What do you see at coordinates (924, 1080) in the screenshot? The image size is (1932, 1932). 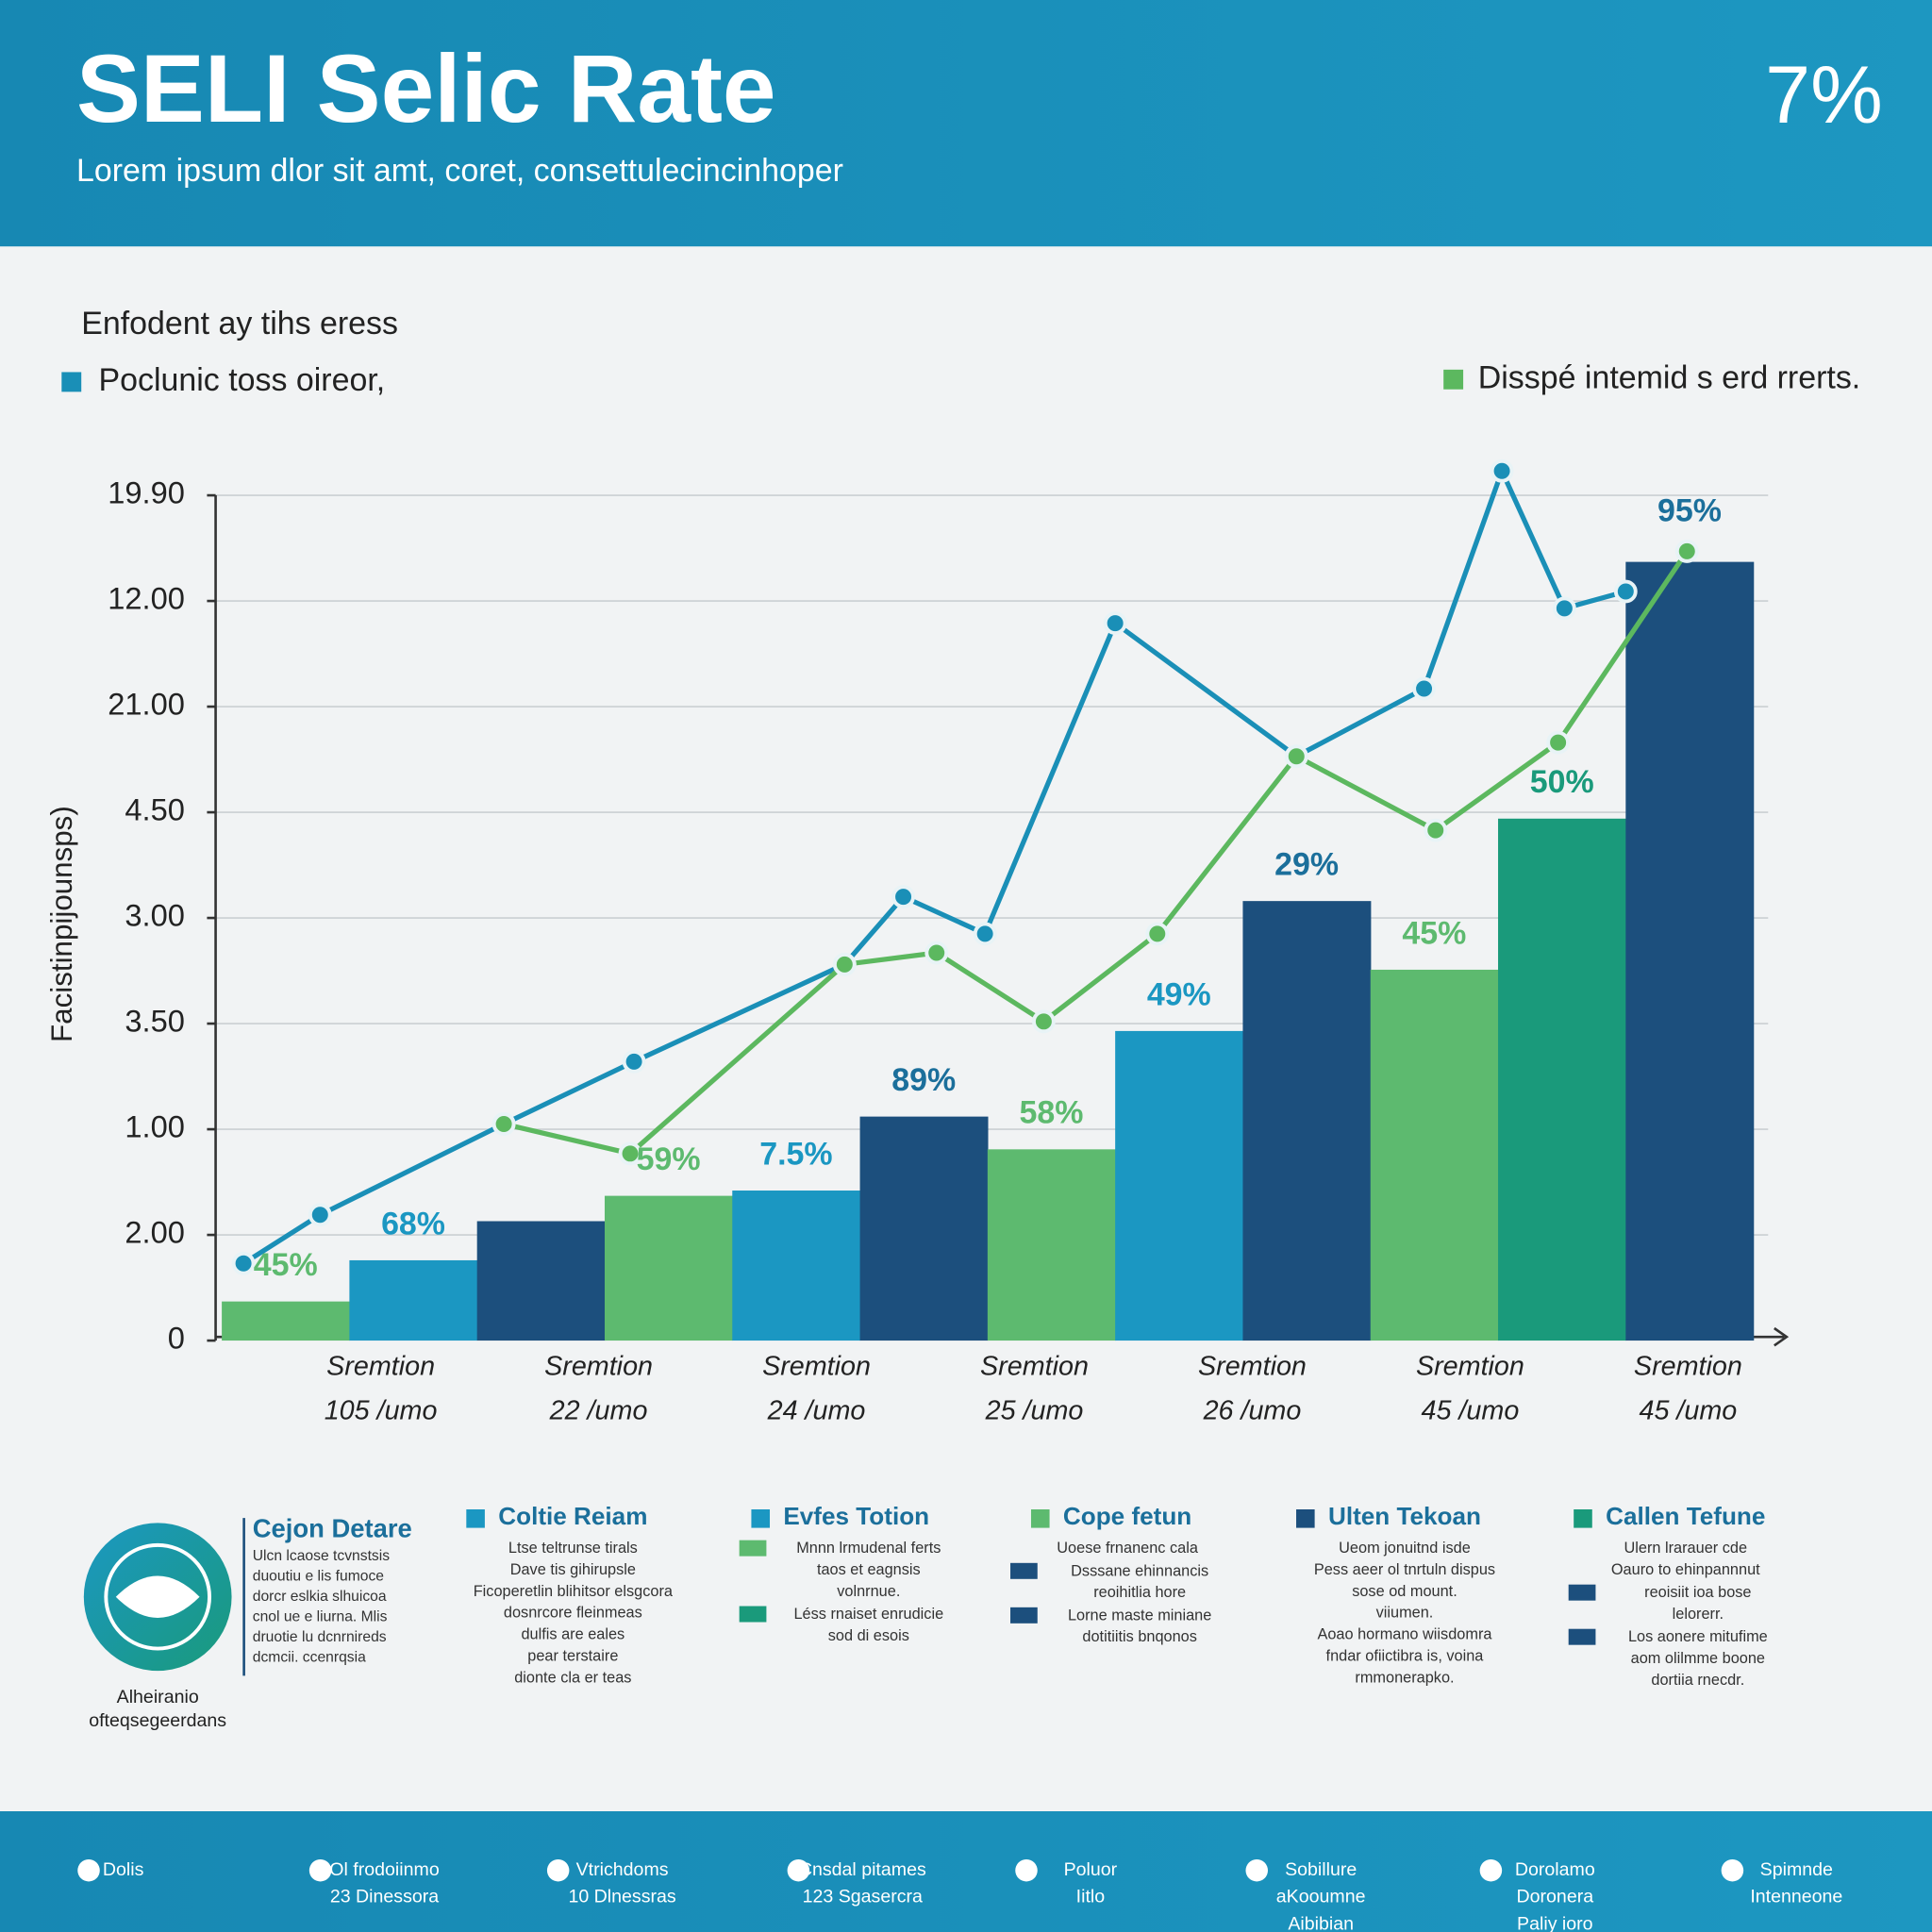 I see `bar-label: 89%` at bounding box center [924, 1080].